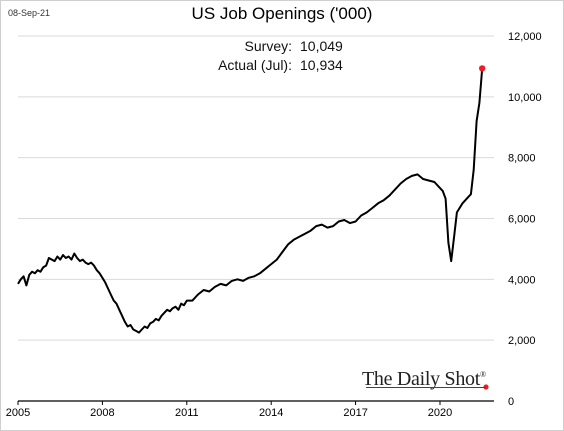 This screenshot has width=564, height=431. What do you see at coordinates (321, 65) in the screenshot?
I see `actual-value: 10,934` at bounding box center [321, 65].